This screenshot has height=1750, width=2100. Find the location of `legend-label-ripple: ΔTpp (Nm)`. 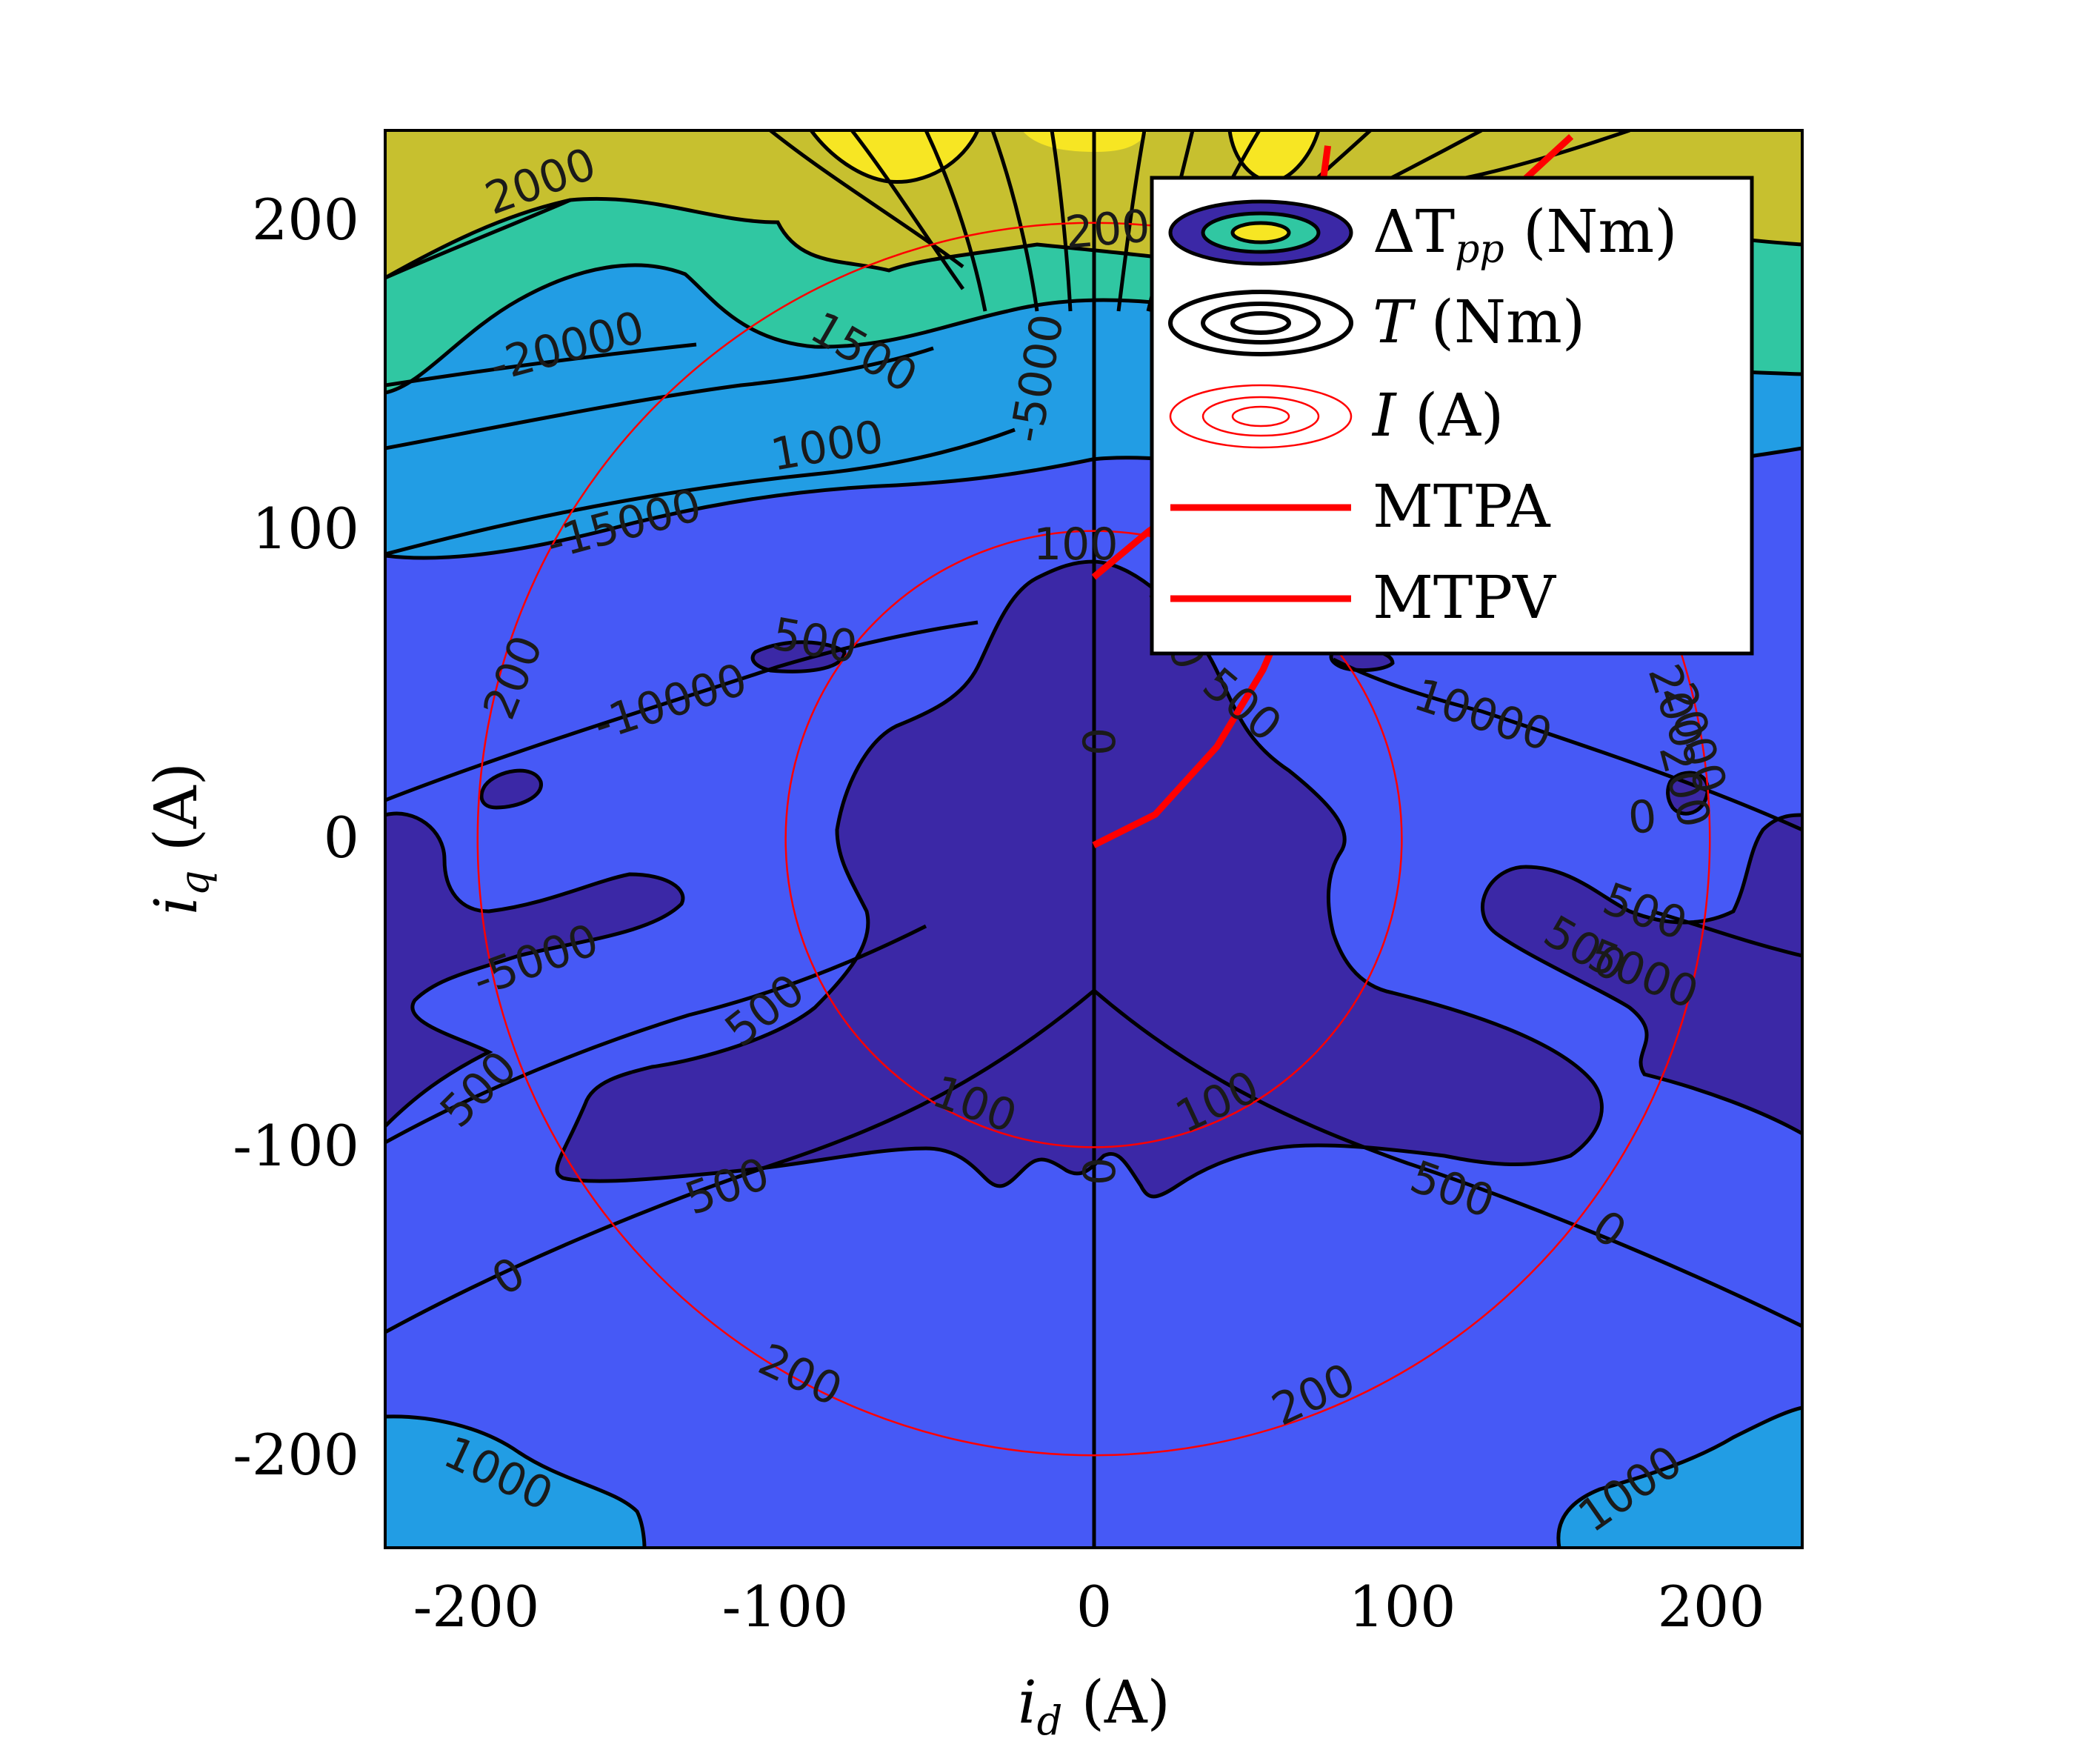

legend-label-ripple: ΔTpp (Nm) is located at coordinates (1525, 234).